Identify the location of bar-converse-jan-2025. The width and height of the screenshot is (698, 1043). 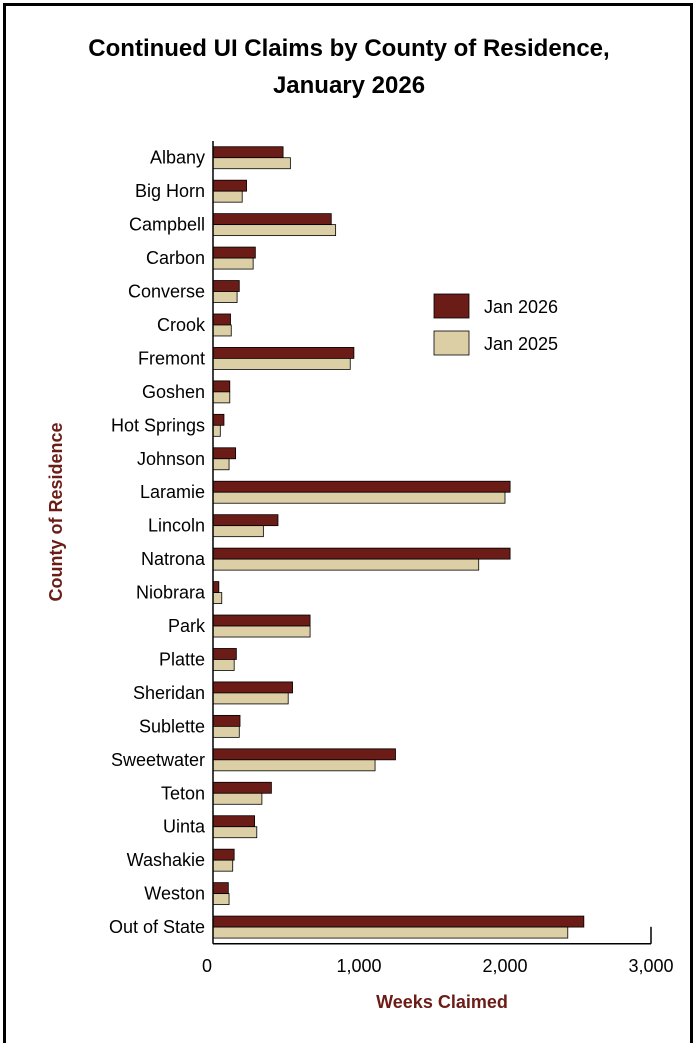
(225, 297).